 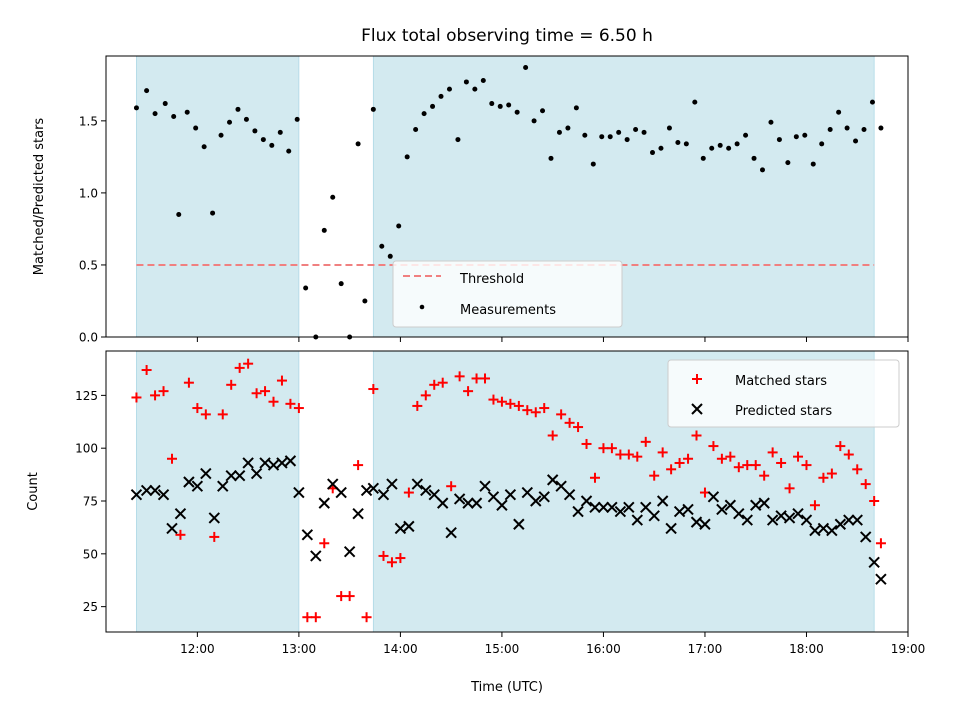 What do you see at coordinates (422, 307) in the screenshot?
I see `legend-measurements-swatch` at bounding box center [422, 307].